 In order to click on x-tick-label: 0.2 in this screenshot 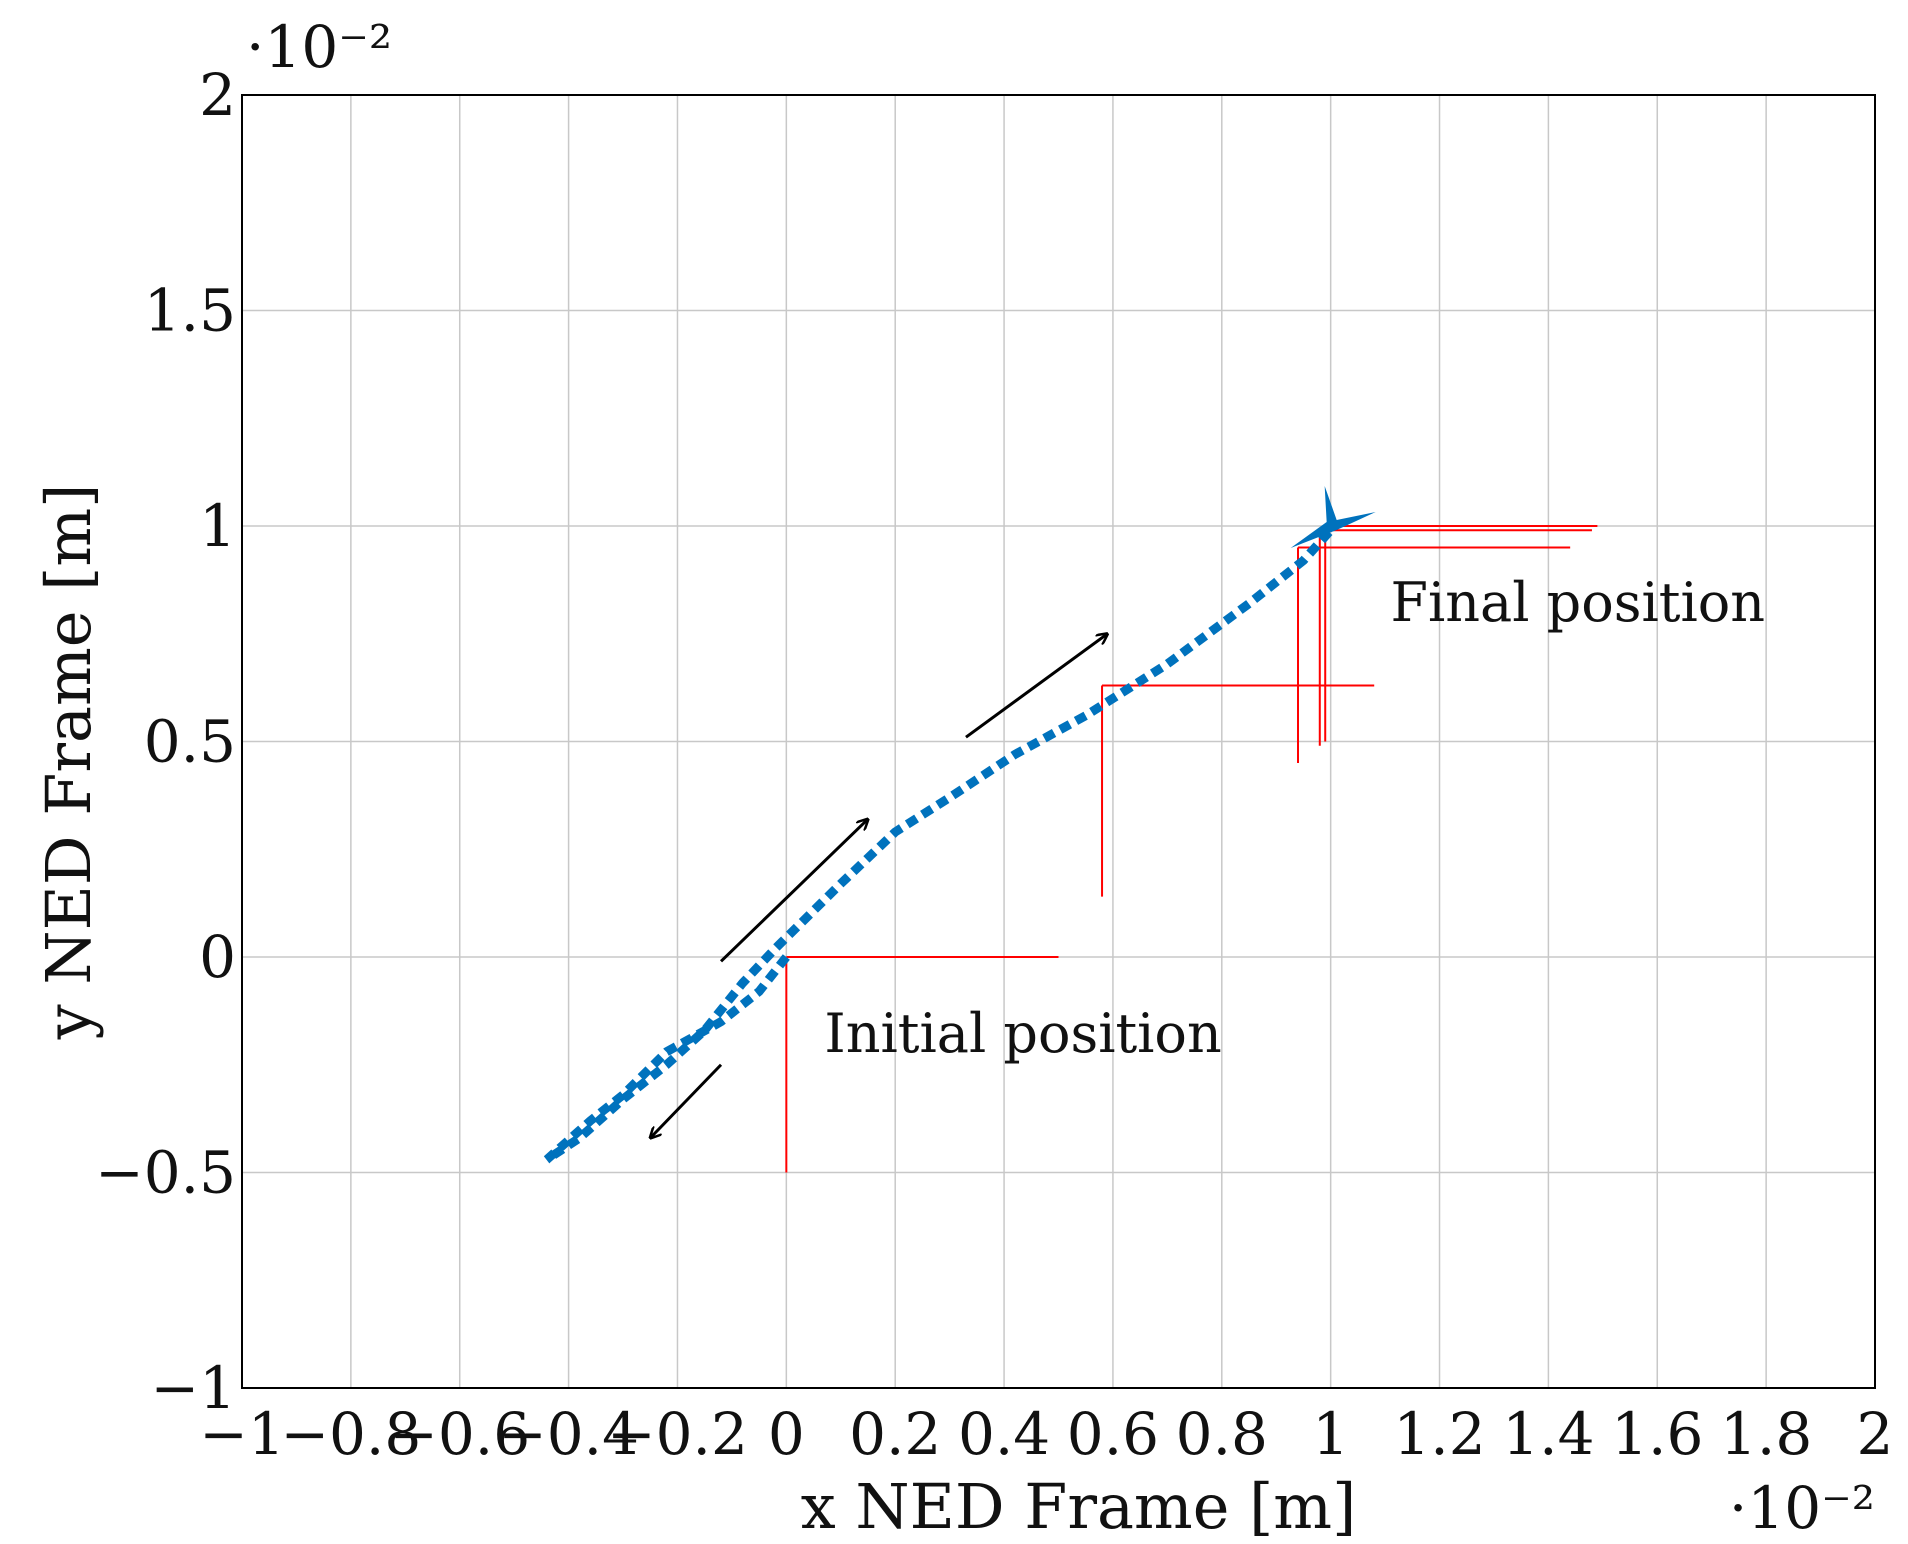, I will do `click(895, 1434)`.